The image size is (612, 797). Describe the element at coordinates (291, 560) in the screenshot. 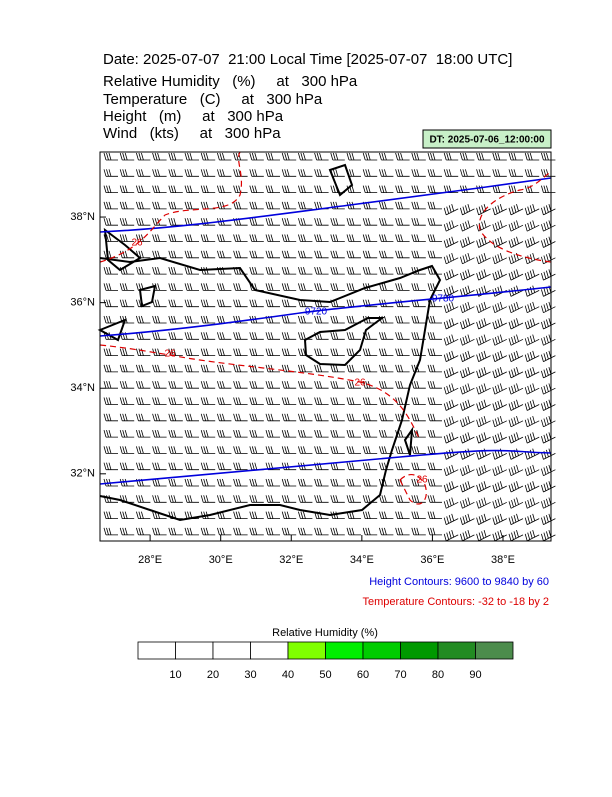

I see `lon-tick-label: 32°E` at that location.